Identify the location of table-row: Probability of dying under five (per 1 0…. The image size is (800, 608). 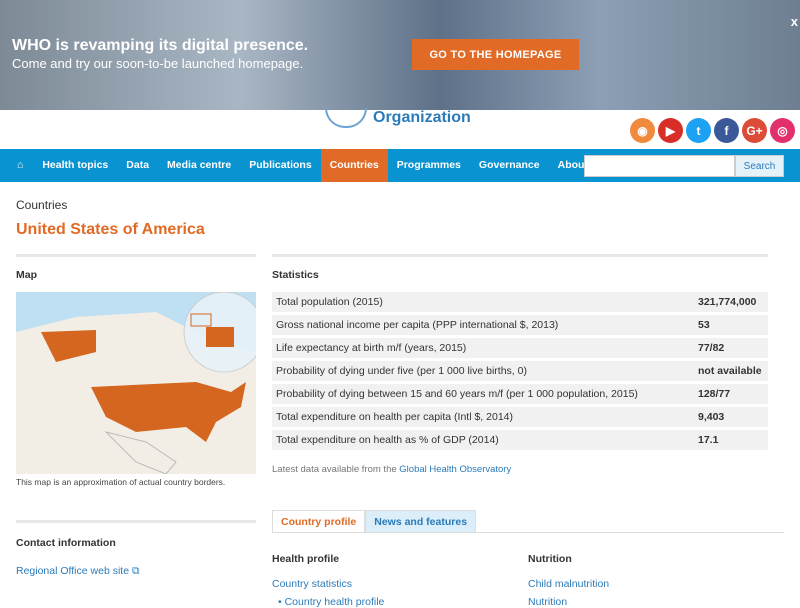
(520, 371).